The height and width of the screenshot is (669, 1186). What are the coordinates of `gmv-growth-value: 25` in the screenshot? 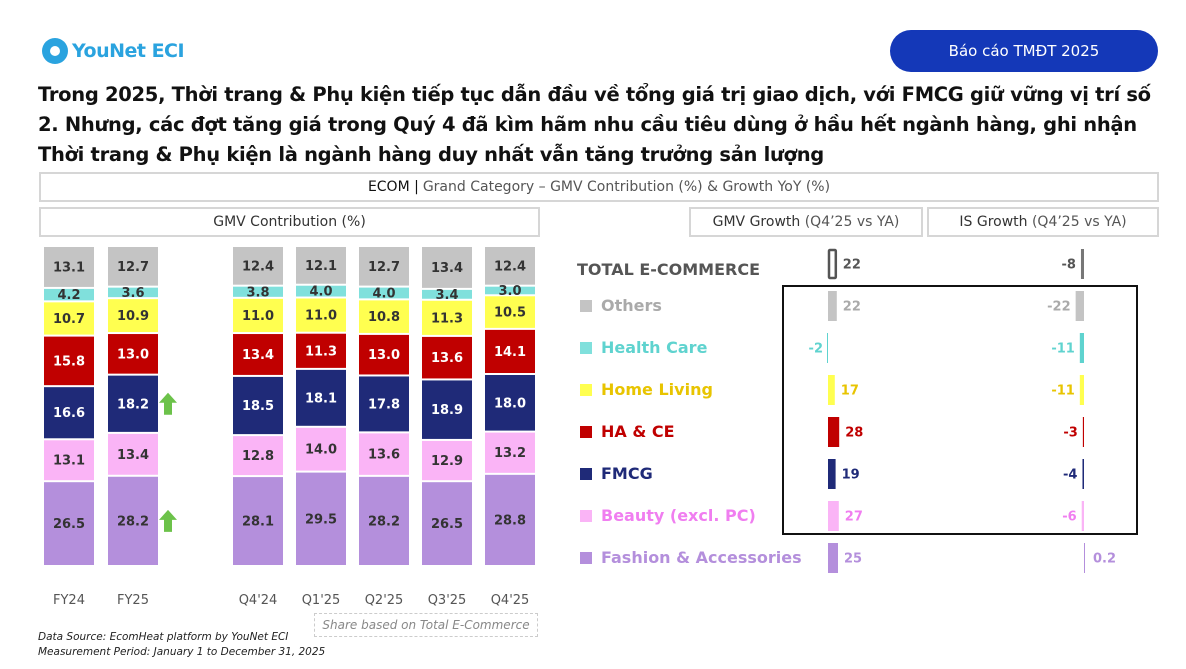 It's located at (853, 559).